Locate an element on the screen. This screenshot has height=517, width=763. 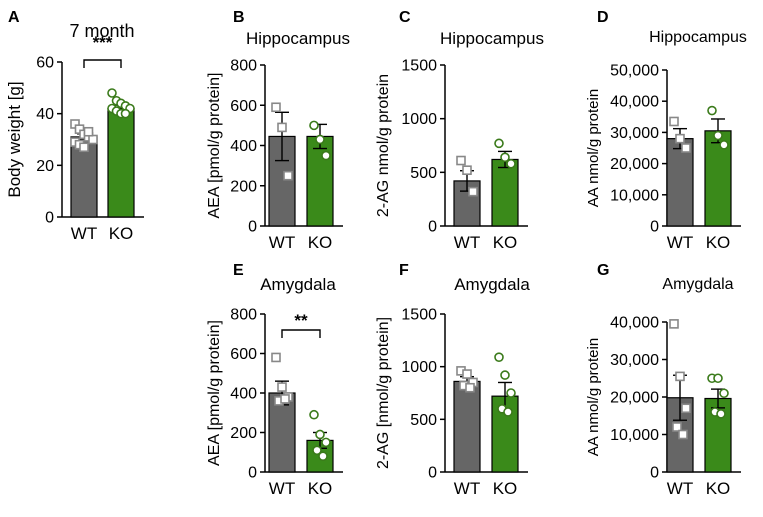
y-tick-label: 40,000 is located at coordinates (634, 102).